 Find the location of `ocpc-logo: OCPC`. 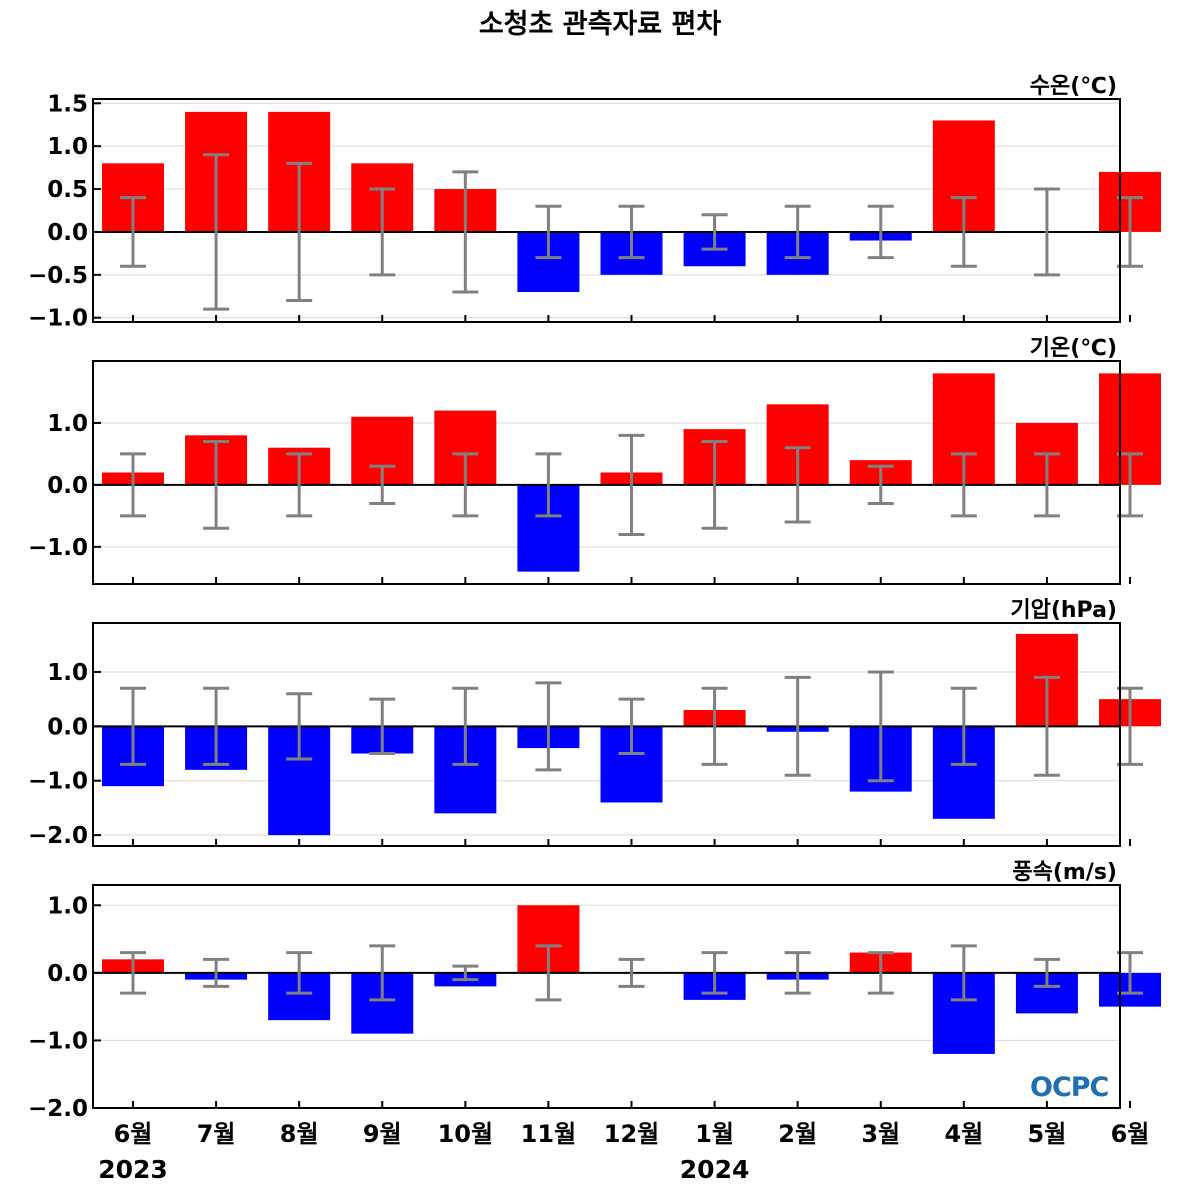

ocpc-logo: OCPC is located at coordinates (1069, 1087).